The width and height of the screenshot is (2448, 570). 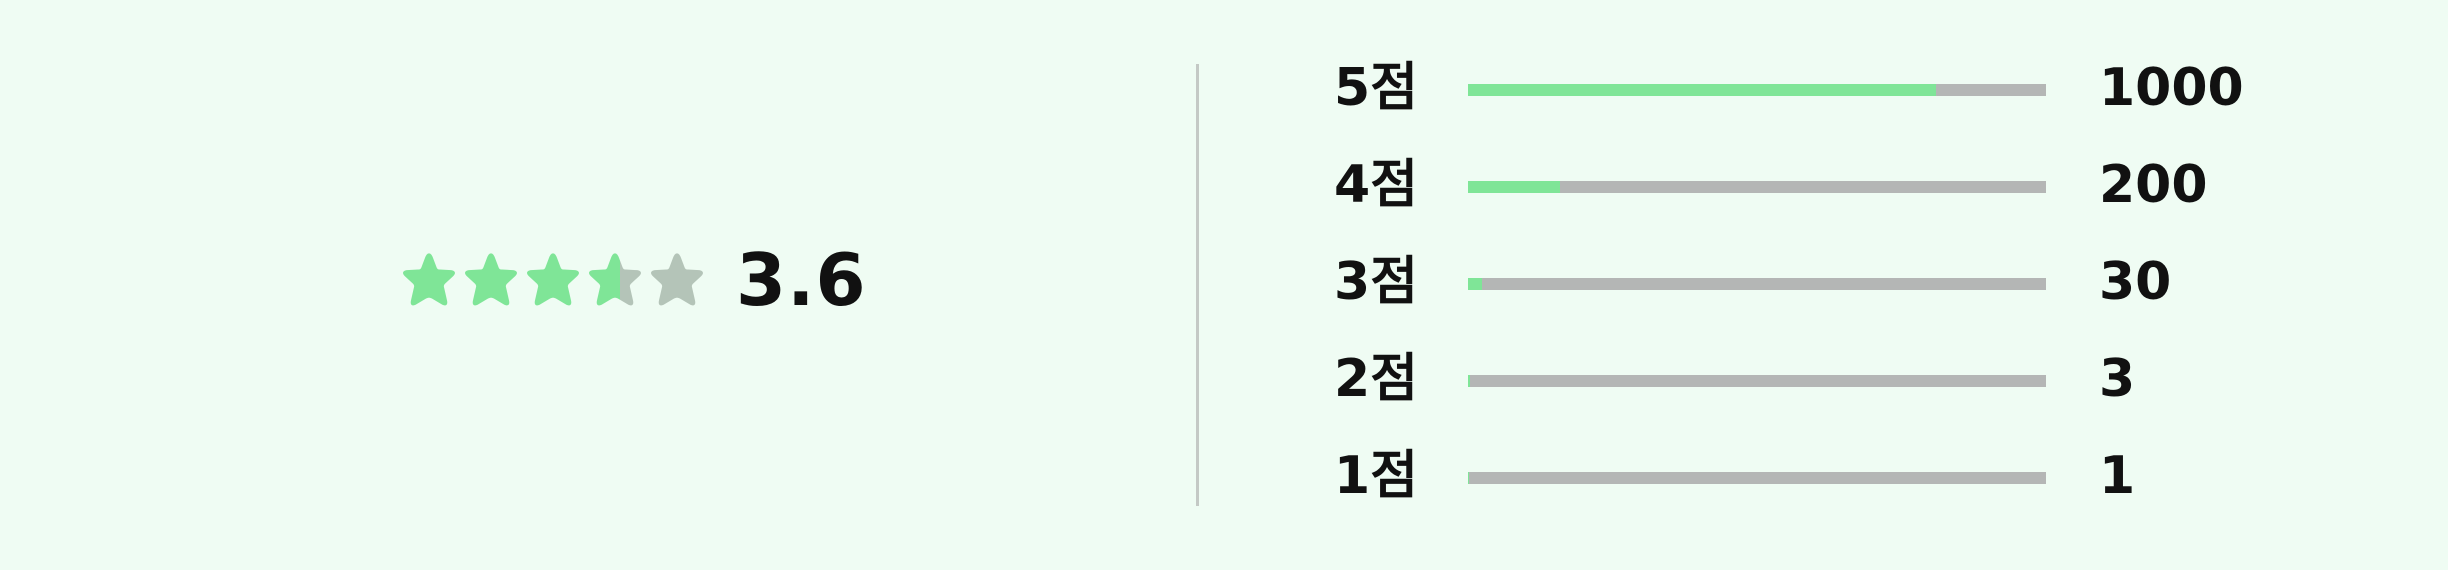 What do you see at coordinates (1376, 379) in the screenshot?
I see `rating-row-label: 2점` at bounding box center [1376, 379].